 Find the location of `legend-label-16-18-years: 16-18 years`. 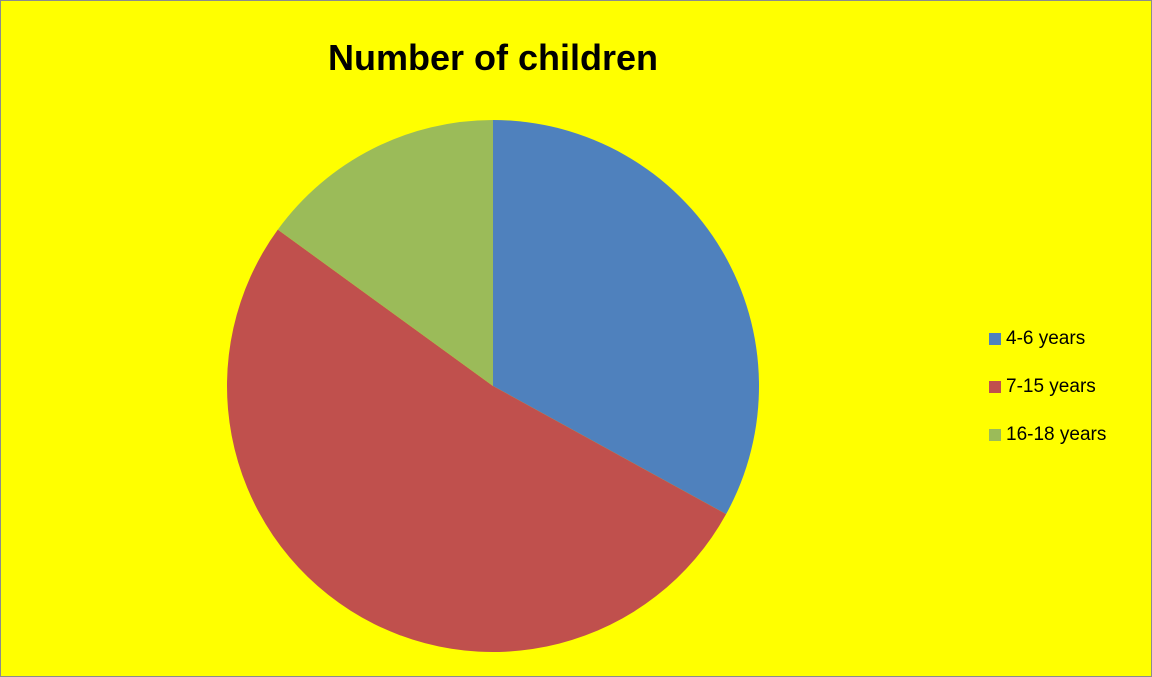

legend-label-16-18-years: 16-18 years is located at coordinates (1056, 434).